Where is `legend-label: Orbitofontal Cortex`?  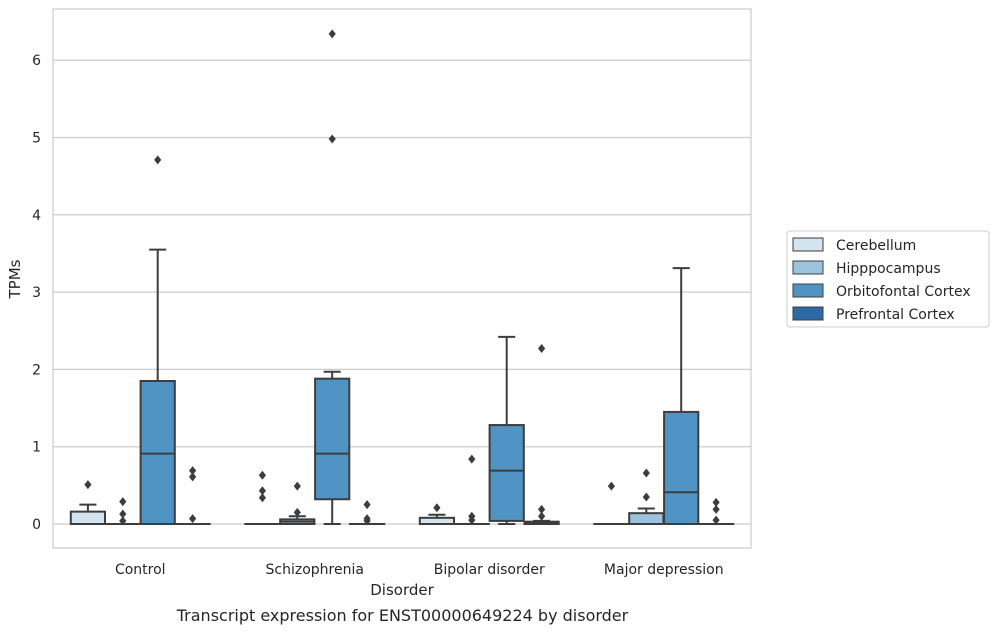 legend-label: Orbitofontal Cortex is located at coordinates (903, 292).